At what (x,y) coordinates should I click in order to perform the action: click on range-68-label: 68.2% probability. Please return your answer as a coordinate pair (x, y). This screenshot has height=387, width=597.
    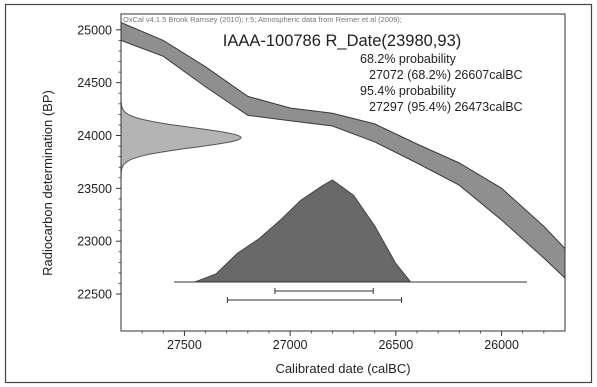
    Looking at the image, I should click on (408, 59).